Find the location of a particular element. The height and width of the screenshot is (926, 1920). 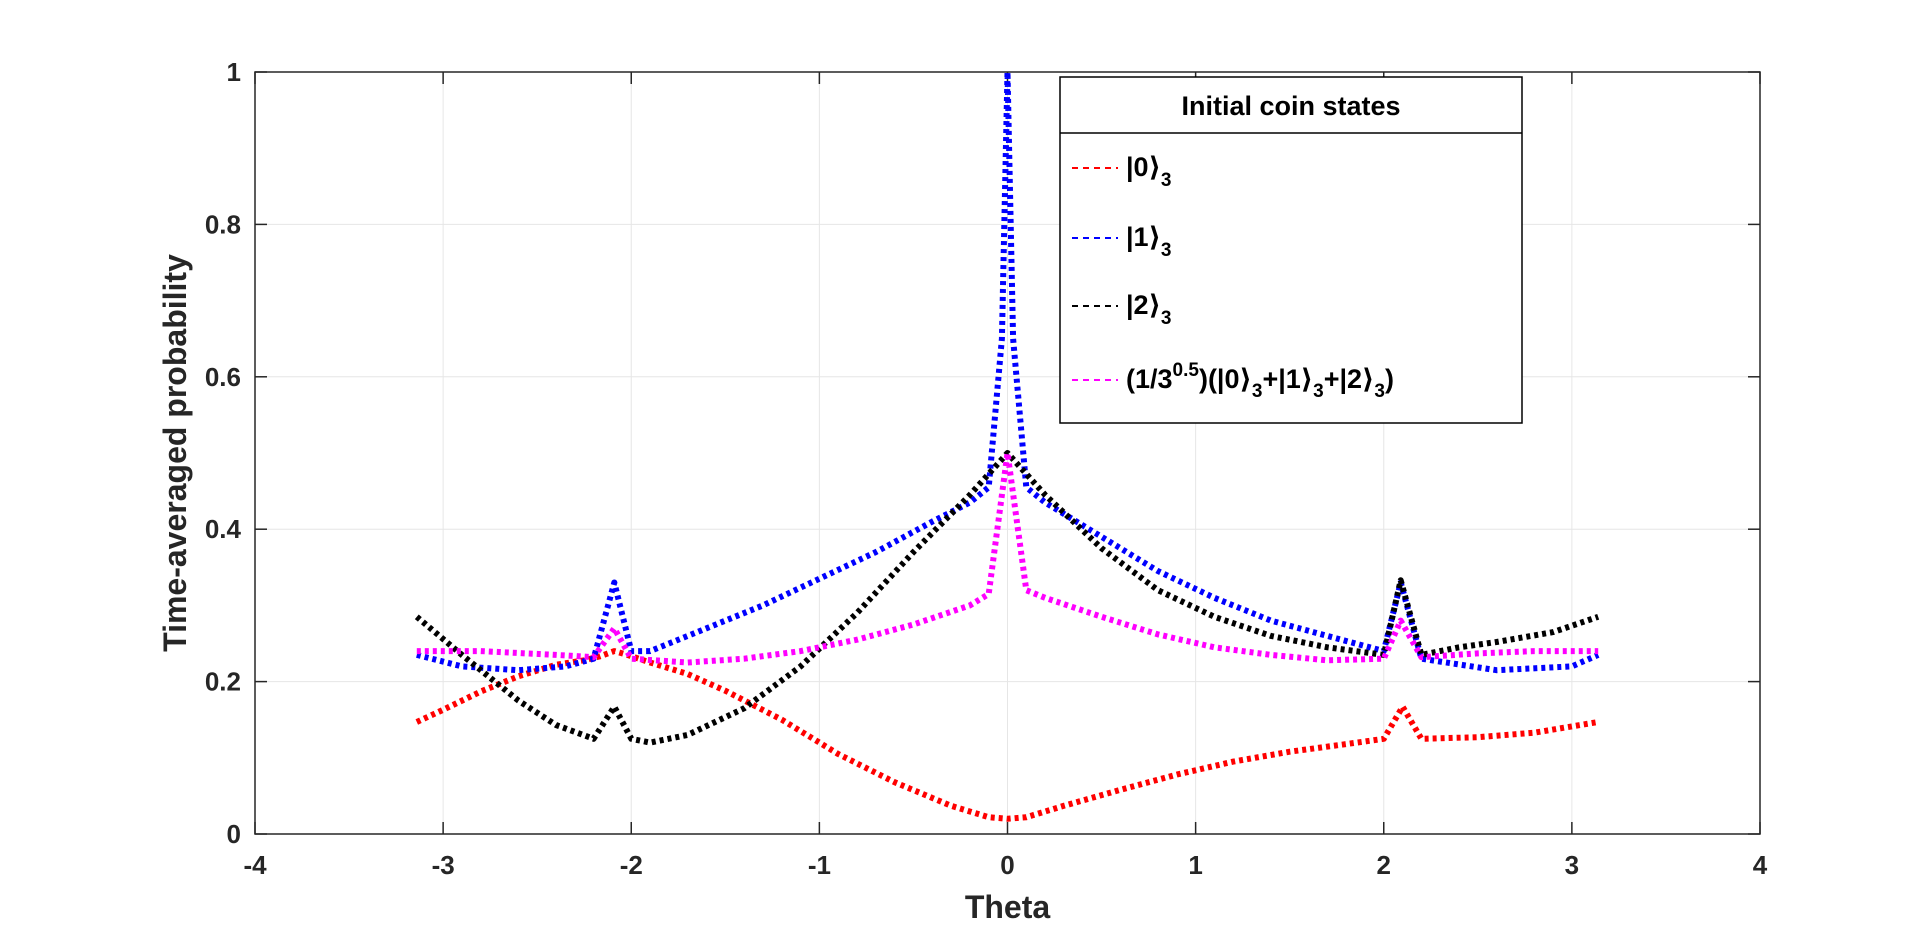

x-tick-label: 1 is located at coordinates (1195, 865).